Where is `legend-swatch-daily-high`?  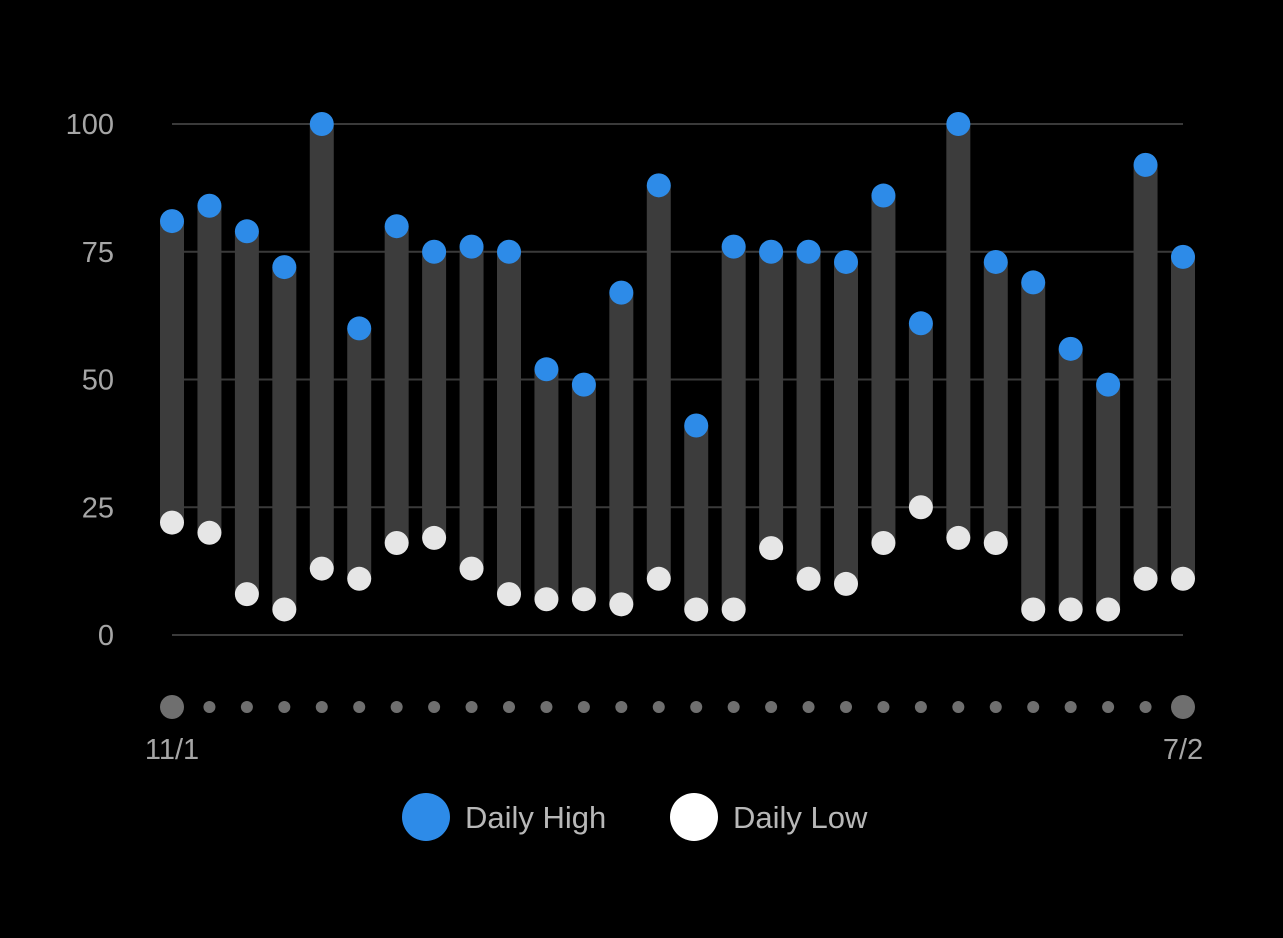
legend-swatch-daily-high is located at coordinates (426, 817).